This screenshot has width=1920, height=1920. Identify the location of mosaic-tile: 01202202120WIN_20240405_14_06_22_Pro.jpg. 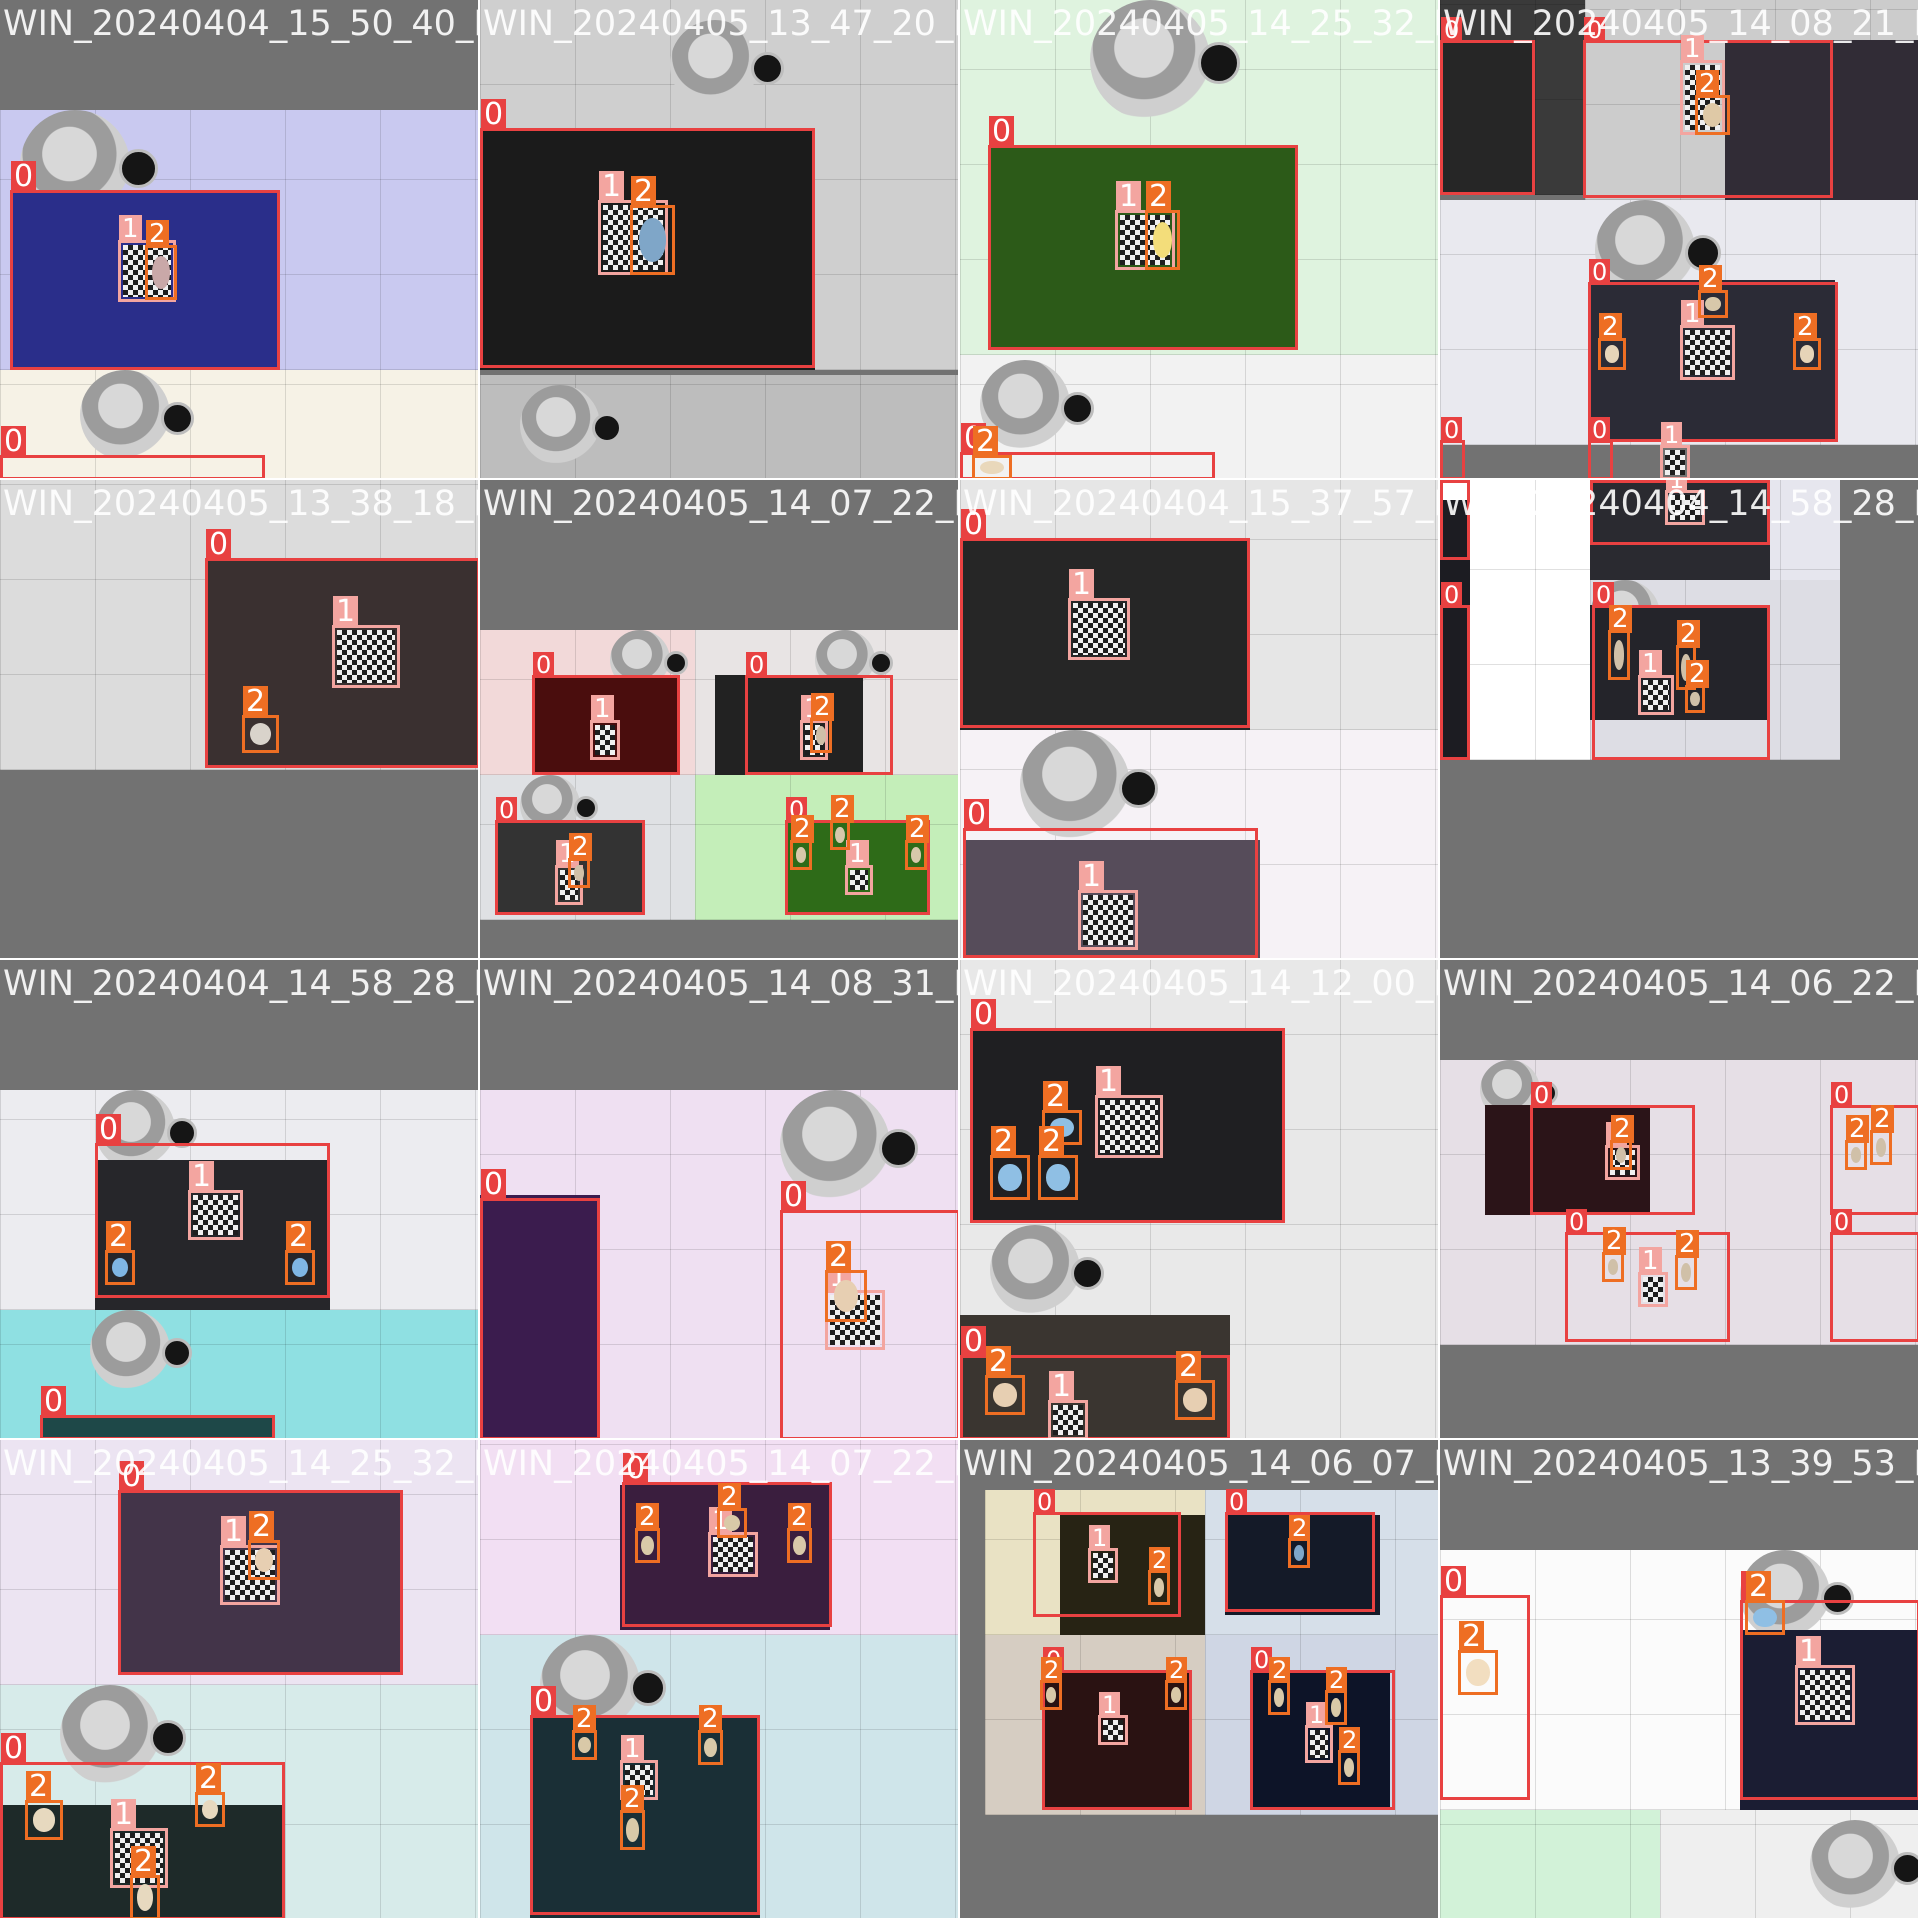
(1680, 1200).